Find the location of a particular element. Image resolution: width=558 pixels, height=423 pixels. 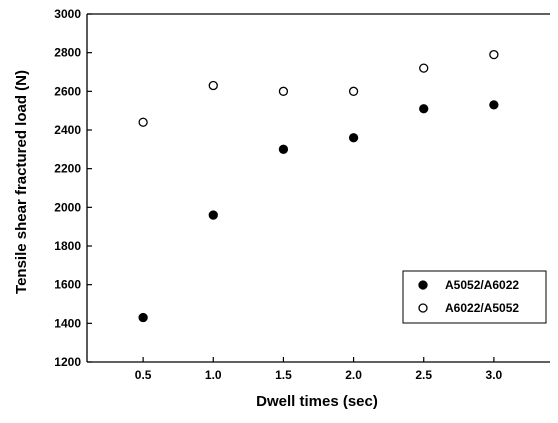

legend-box is located at coordinates (474, 297).